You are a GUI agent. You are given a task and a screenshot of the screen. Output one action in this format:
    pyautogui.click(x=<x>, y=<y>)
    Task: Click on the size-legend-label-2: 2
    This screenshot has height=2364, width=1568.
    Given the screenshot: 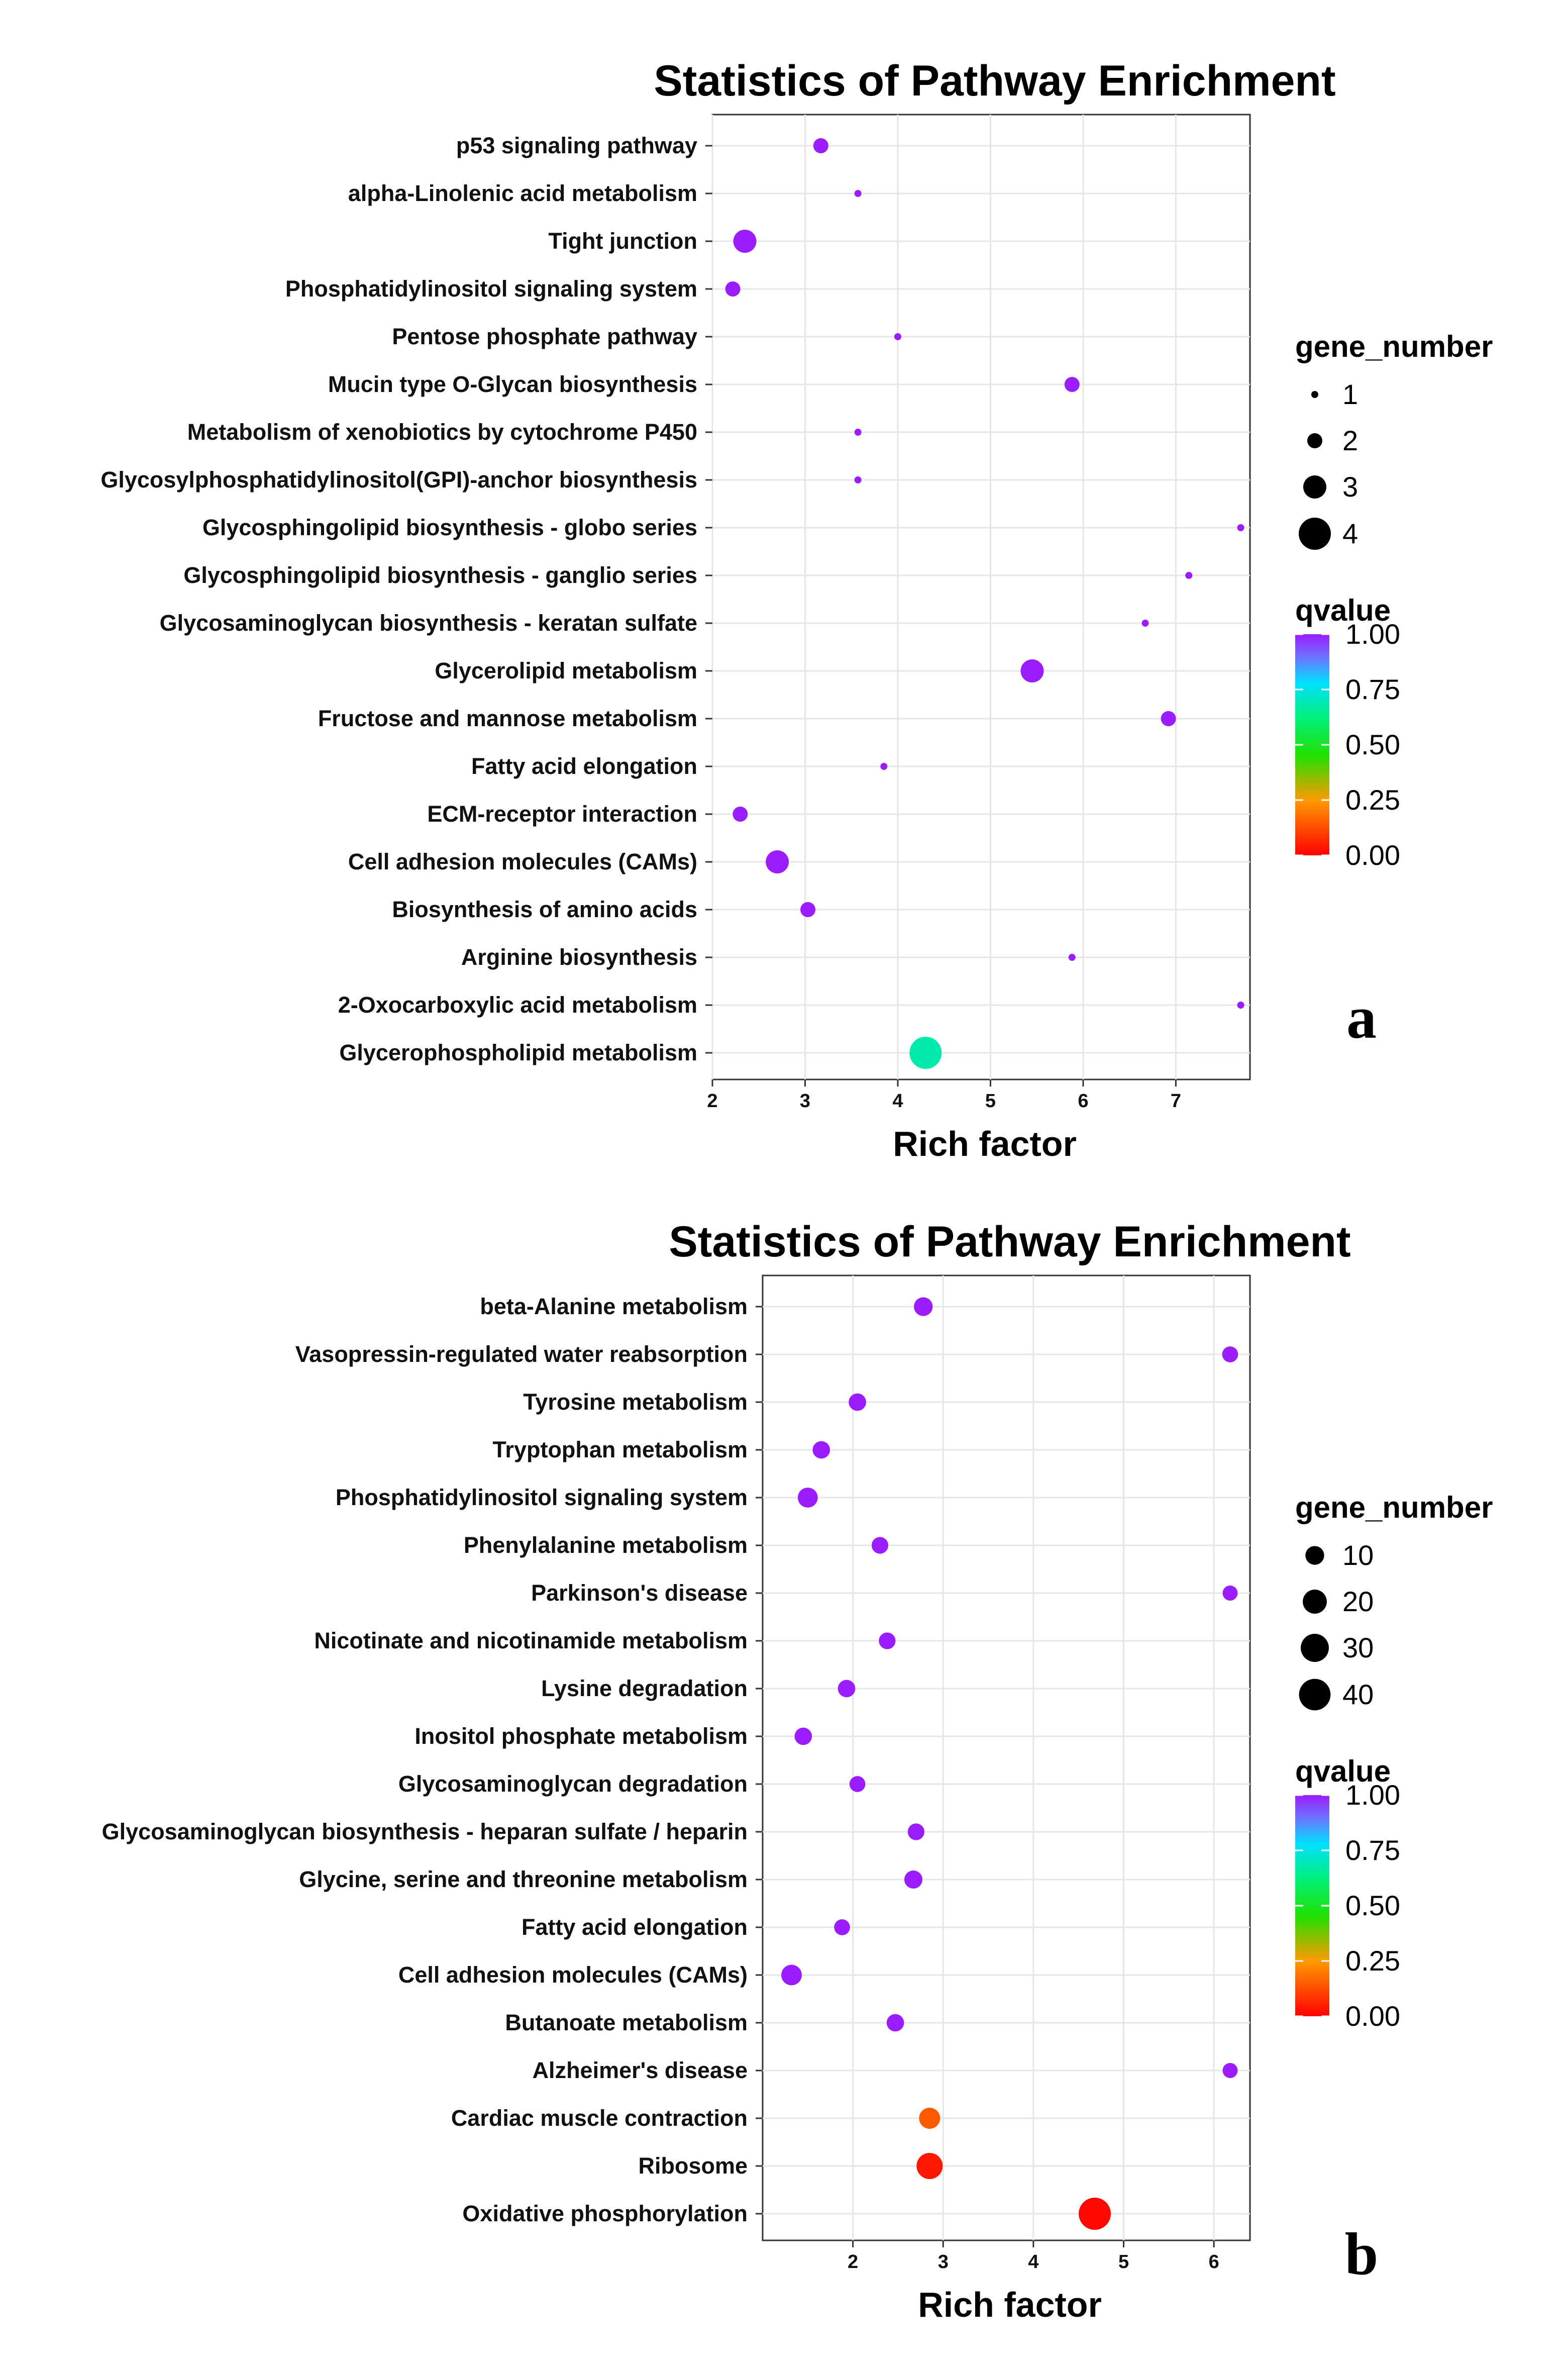 What is the action you would take?
    pyautogui.click(x=1350, y=440)
    